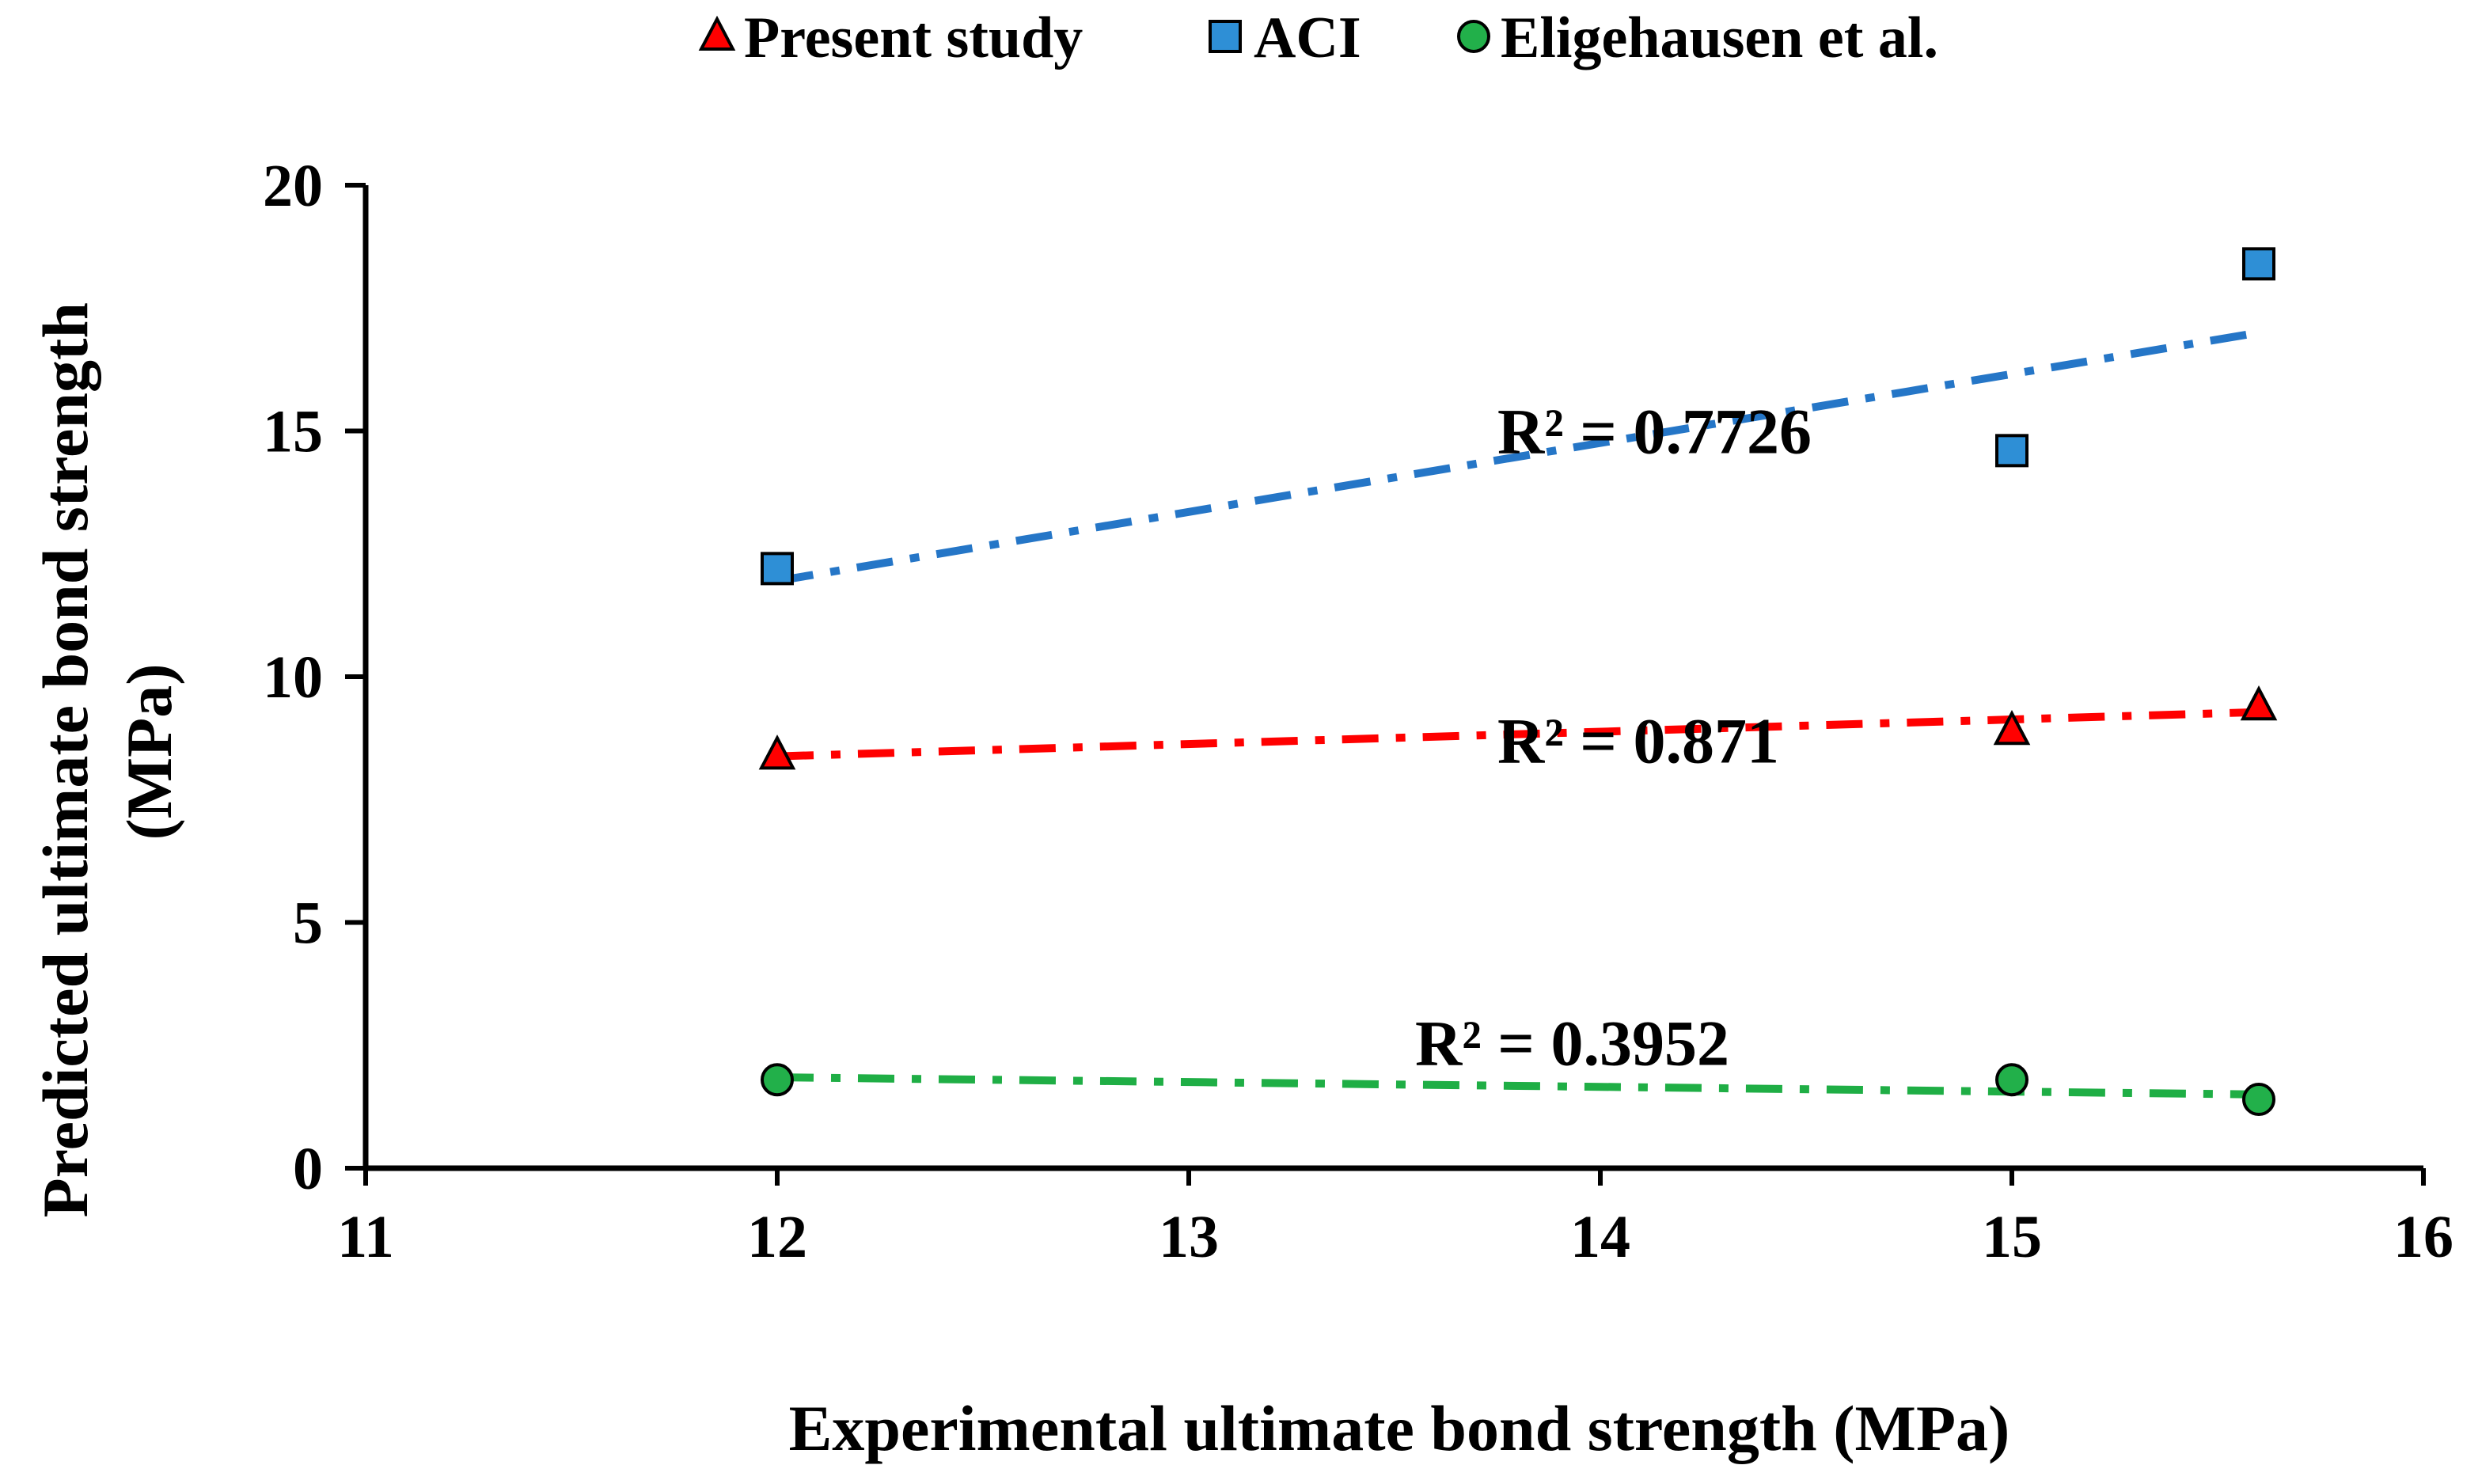 This screenshot has width=2482, height=1484. What do you see at coordinates (65, 759) in the screenshot?
I see `y-axis-title-line-1: Predicted ultimate bond strength` at bounding box center [65, 759].